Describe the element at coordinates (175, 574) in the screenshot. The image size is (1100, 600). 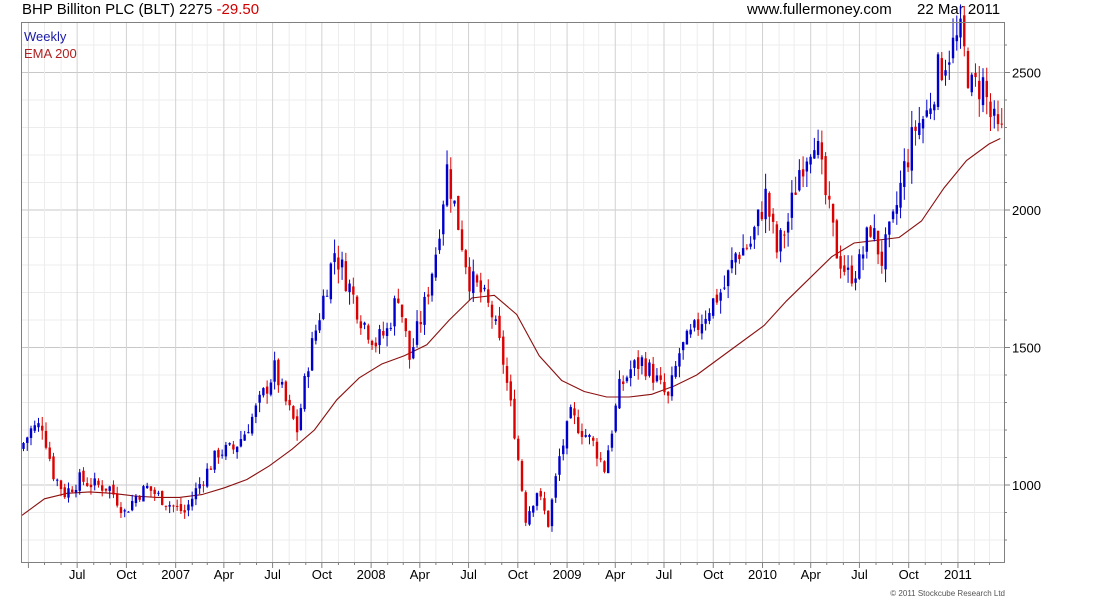
I see `x-tick-label: 2007` at that location.